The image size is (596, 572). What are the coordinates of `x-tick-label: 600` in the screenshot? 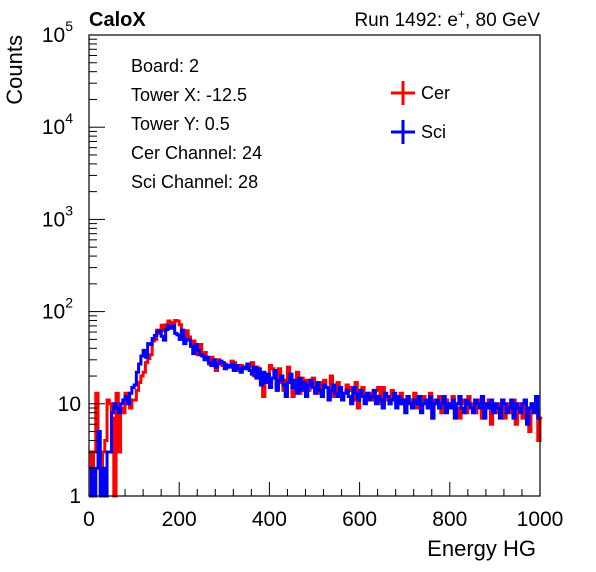 It's located at (359, 519).